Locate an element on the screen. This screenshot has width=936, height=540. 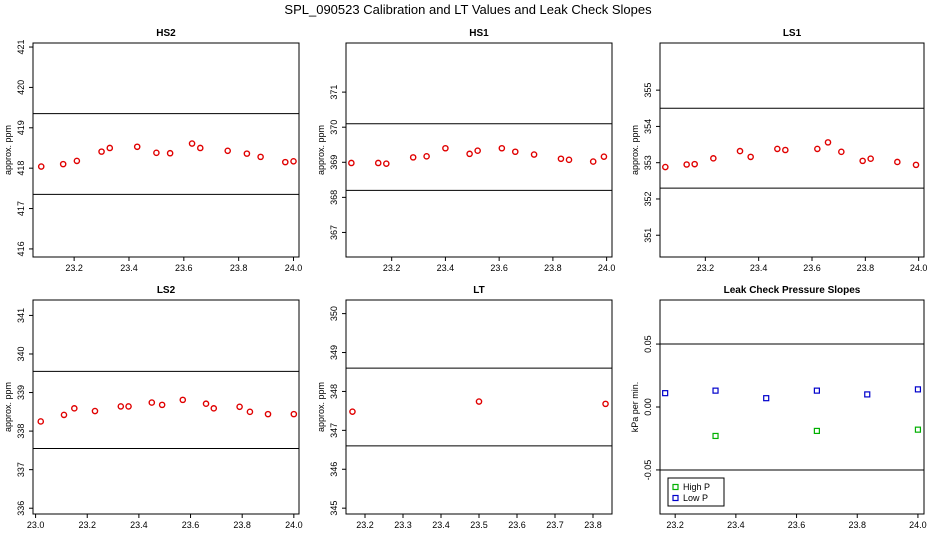
x-tick-label: 23.8 is located at coordinates (857, 525).